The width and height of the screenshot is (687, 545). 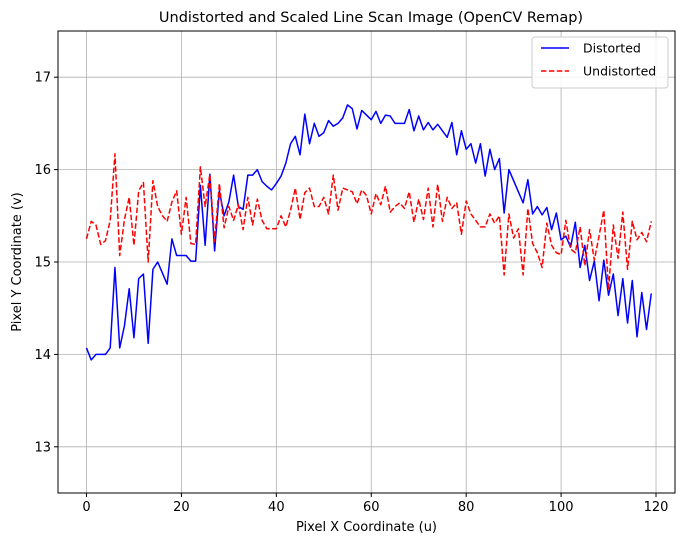 I want to click on x-tick-label: 0, so click(x=86, y=507).